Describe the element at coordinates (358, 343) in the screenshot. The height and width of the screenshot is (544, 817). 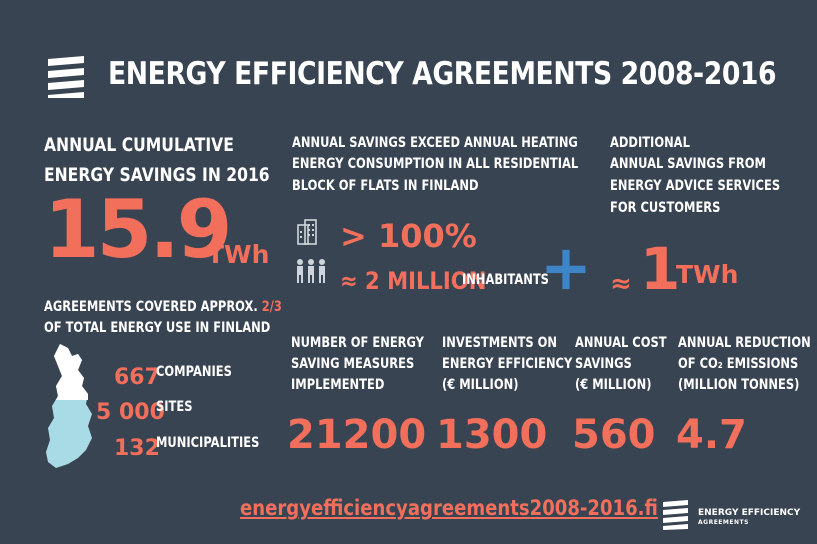
I see `stat-measures-label1: NUMBER OF ENERGY` at that location.